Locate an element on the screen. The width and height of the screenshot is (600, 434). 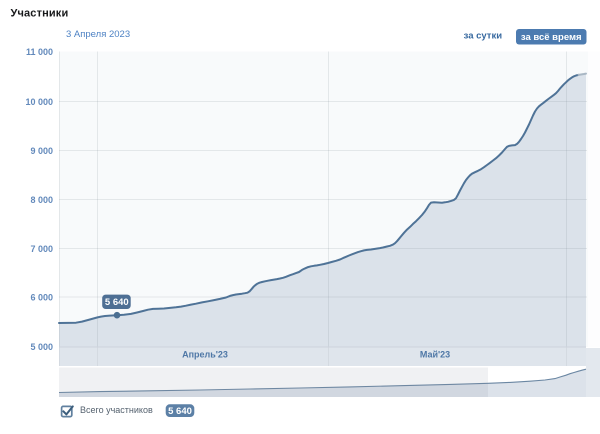
svg-text: 7 000 is located at coordinates (41, 249).